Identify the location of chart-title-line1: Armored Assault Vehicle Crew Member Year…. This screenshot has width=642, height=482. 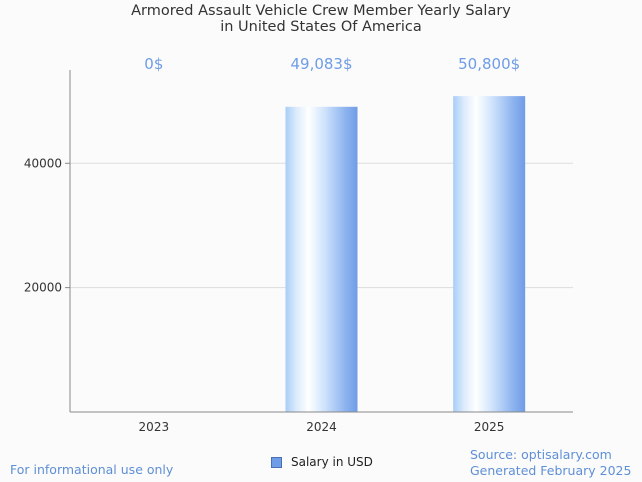
(321, 11).